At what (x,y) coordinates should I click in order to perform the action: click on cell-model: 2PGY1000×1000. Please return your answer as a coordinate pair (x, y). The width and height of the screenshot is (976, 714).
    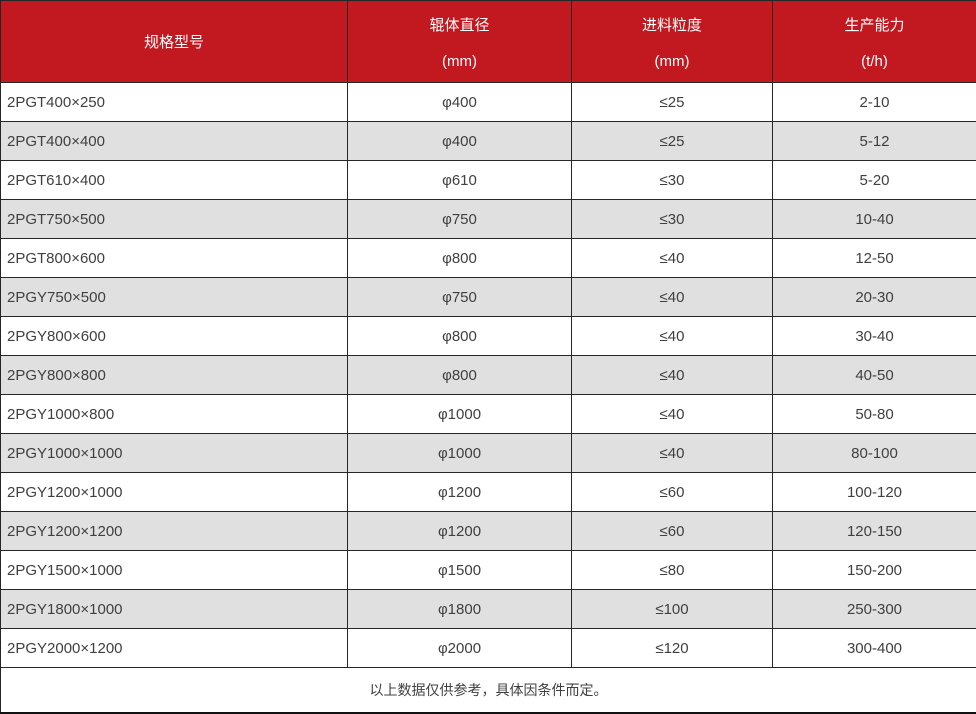
    Looking at the image, I should click on (174, 453).